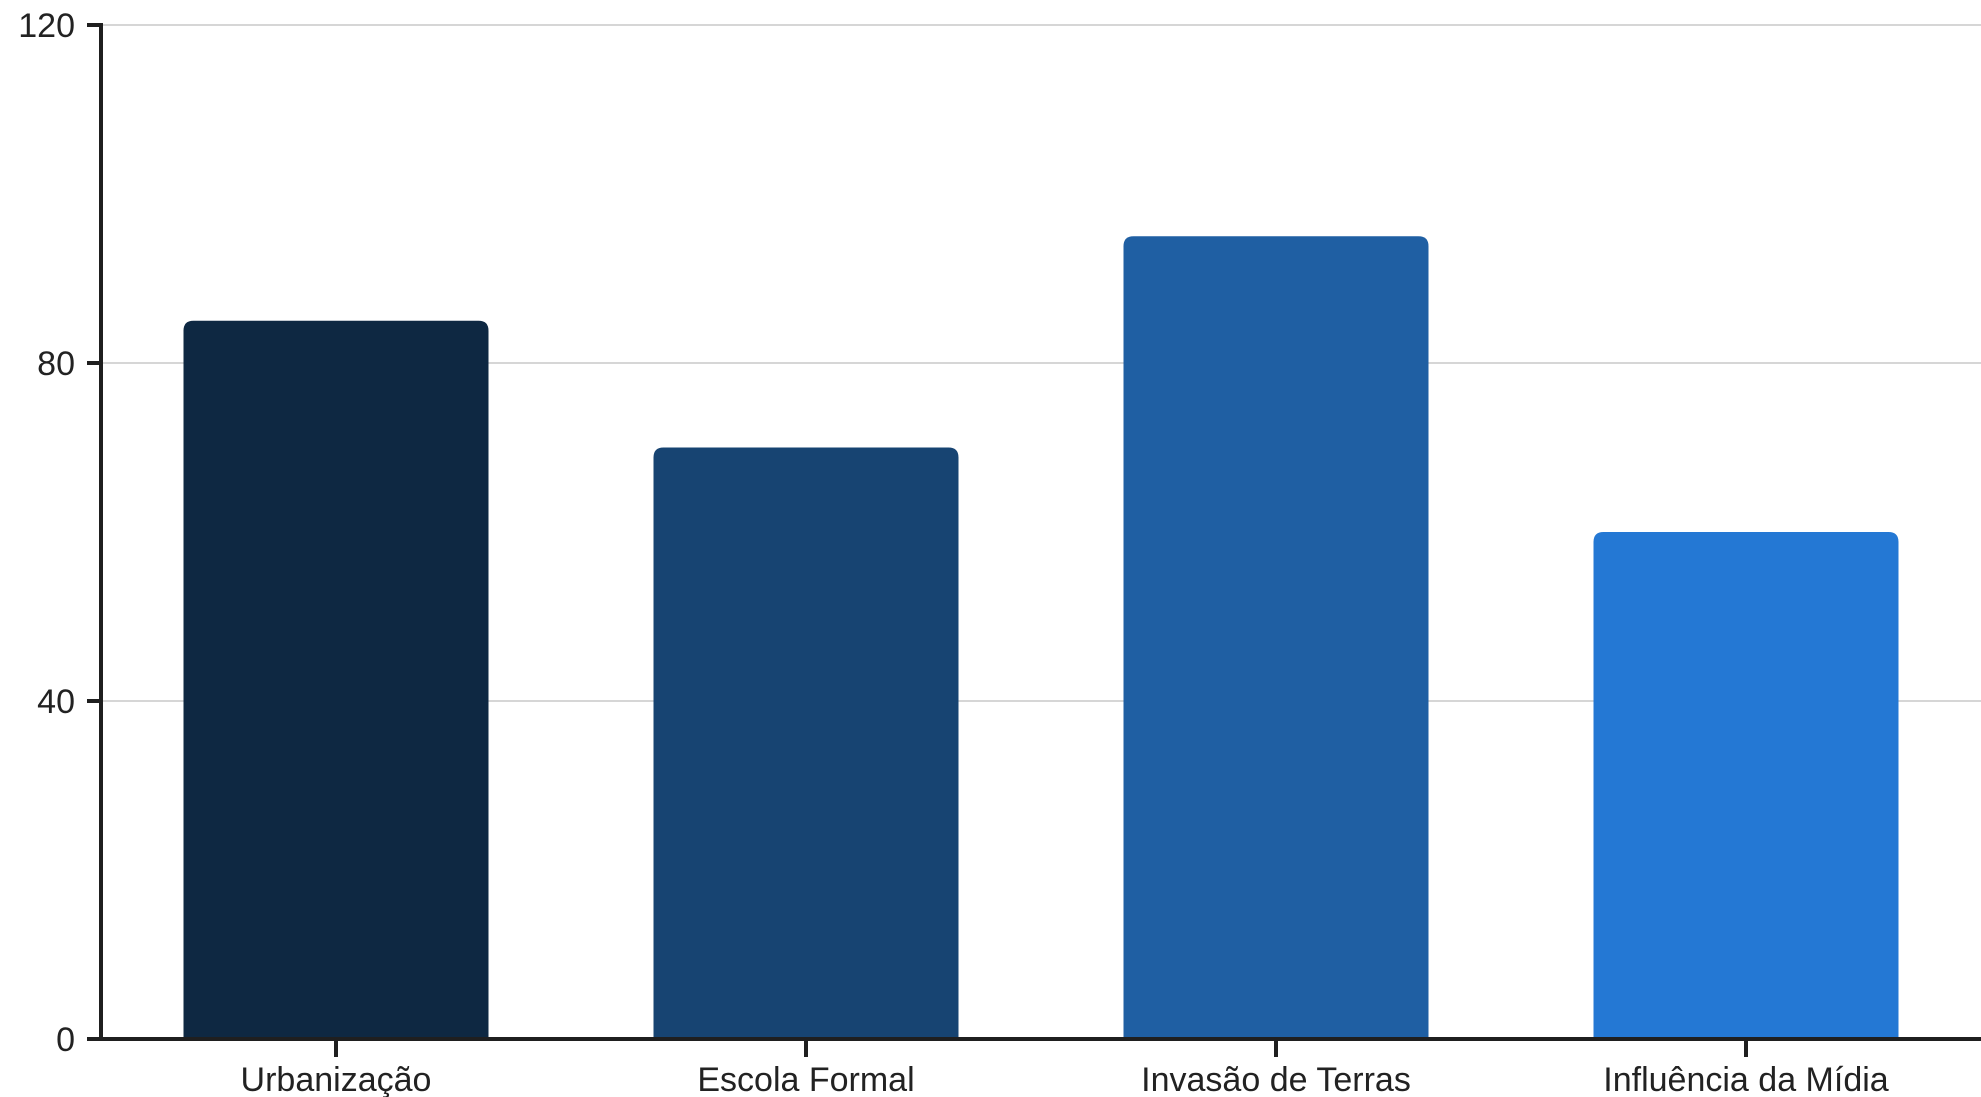  I want to click on x-tick-label: Urbanização, so click(336, 1079).